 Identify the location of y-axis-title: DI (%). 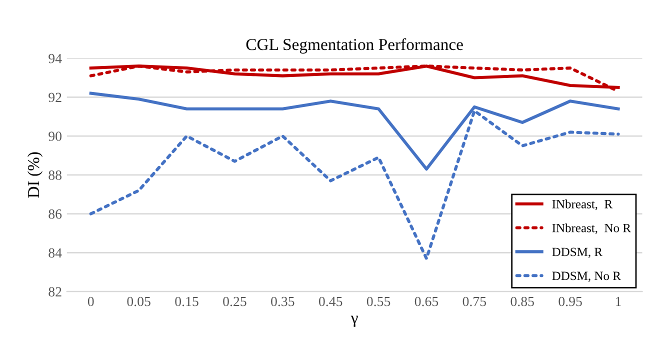
(35, 175).